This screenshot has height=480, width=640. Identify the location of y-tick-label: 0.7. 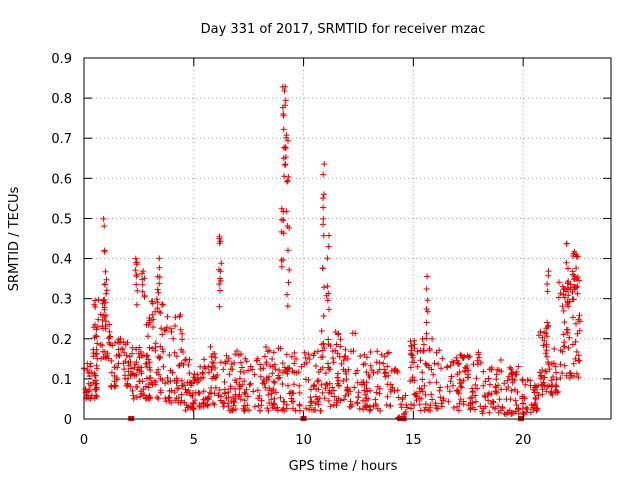
(61, 139).